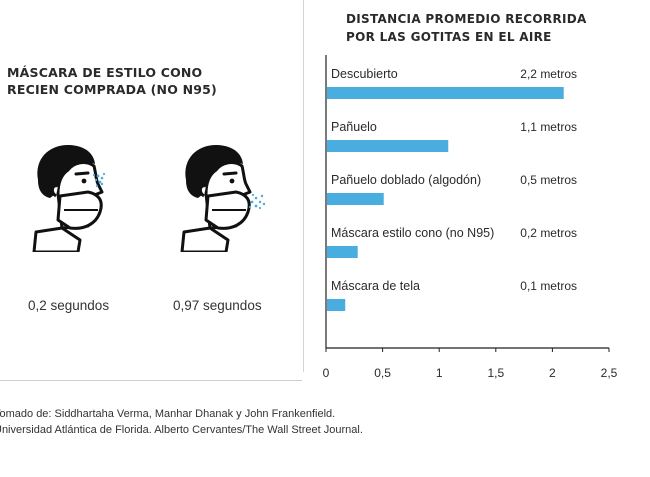 This screenshot has width=650, height=477. I want to click on value-label: 0,1 metros, so click(548, 286).